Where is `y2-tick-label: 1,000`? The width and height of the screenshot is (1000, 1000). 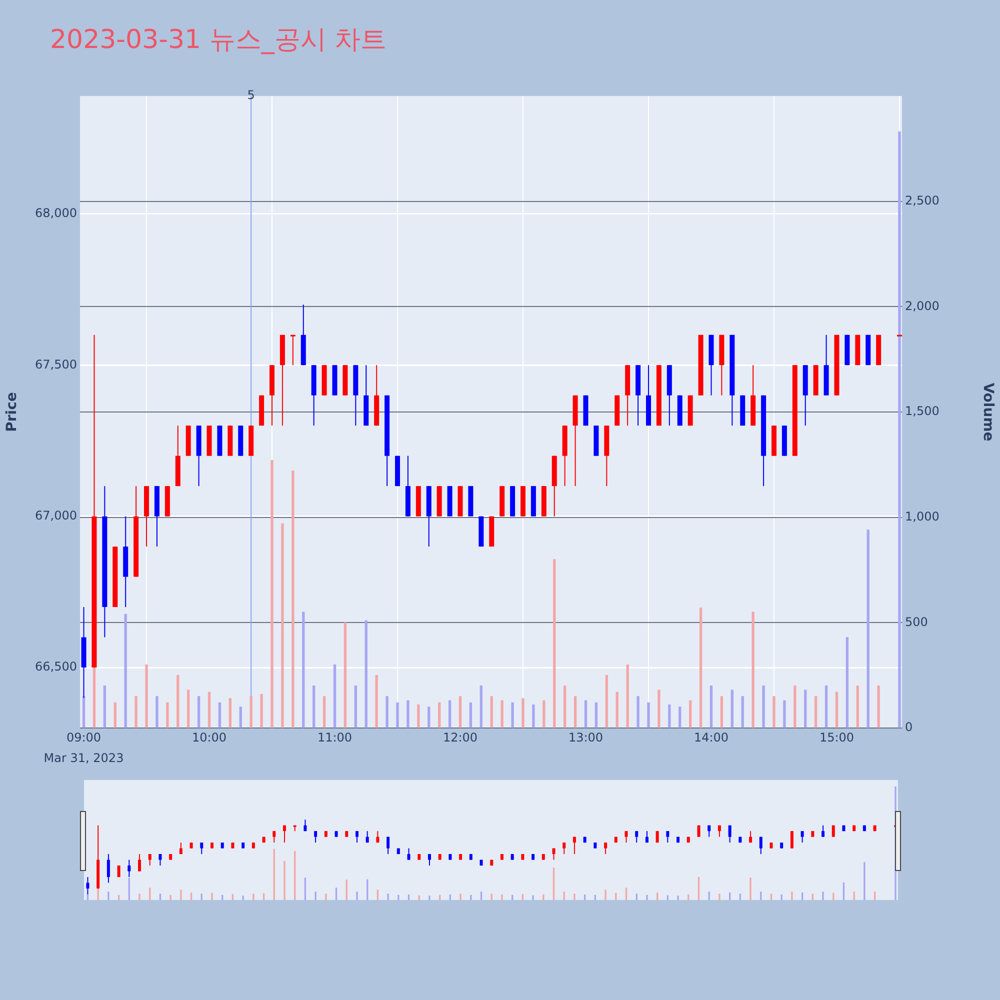
y2-tick-label: 1,000 is located at coordinates (922, 516).